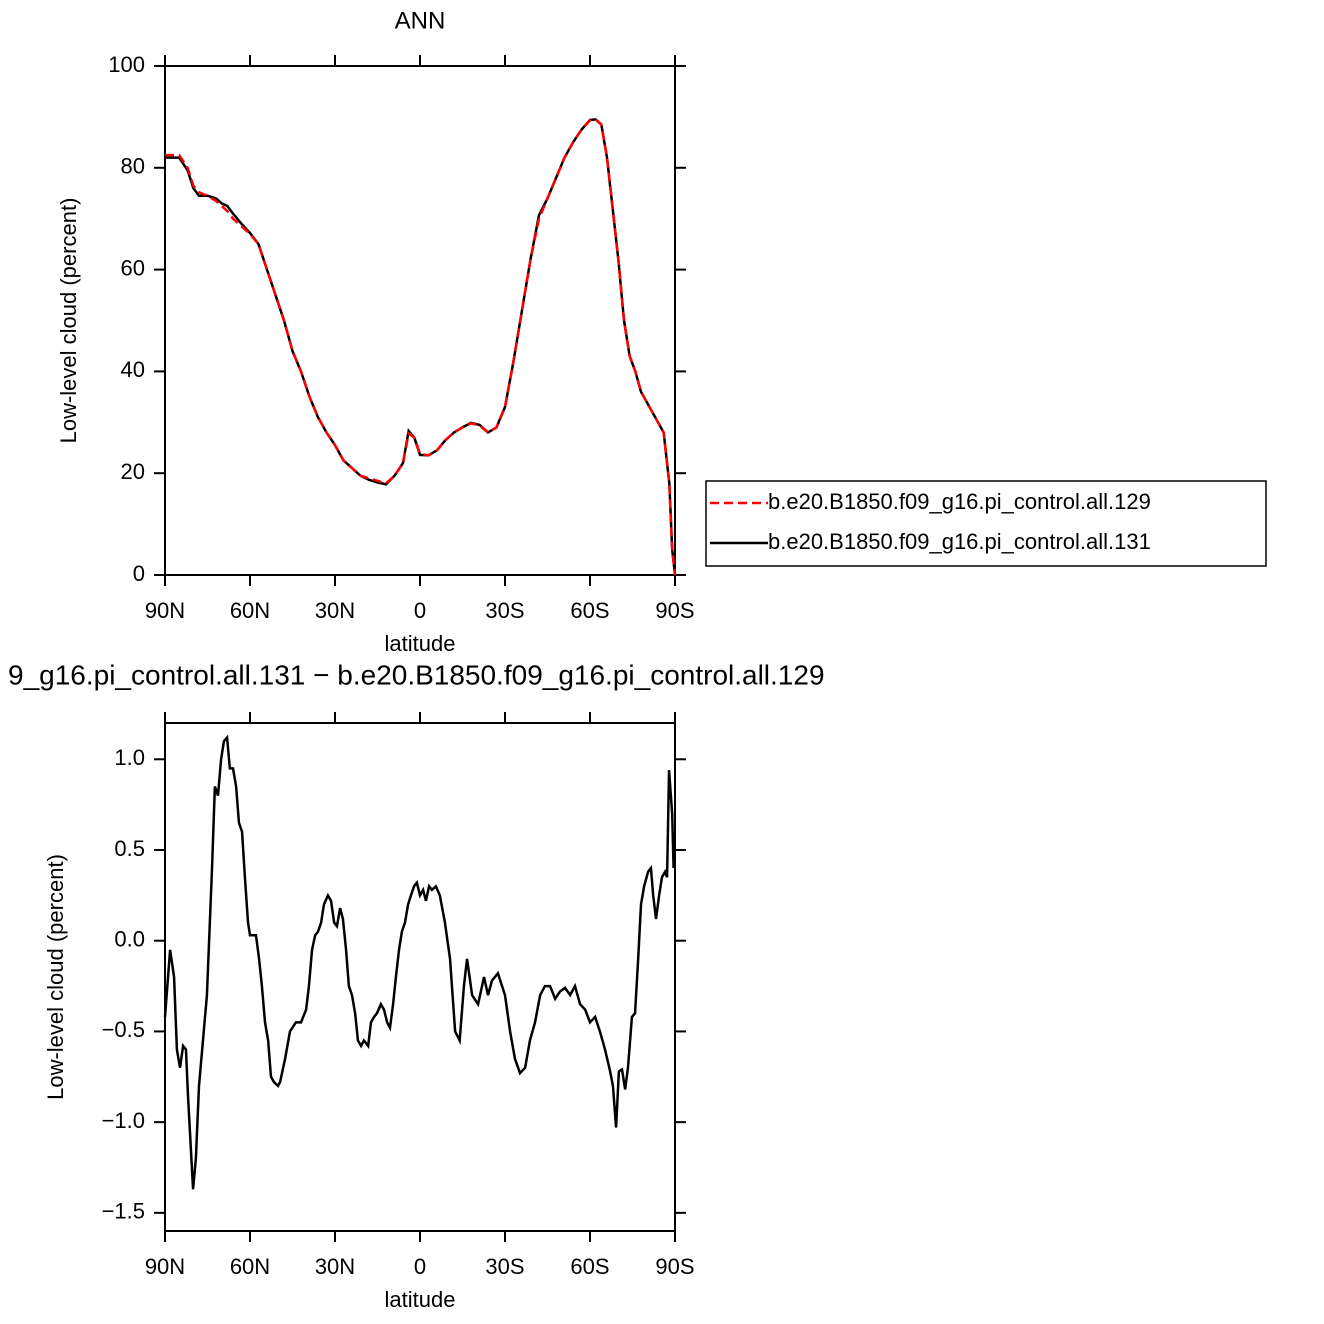 Image resolution: width=1324 pixels, height=1324 pixels. Describe the element at coordinates (133, 267) in the screenshot. I see `y-tick-label: 60` at that location.